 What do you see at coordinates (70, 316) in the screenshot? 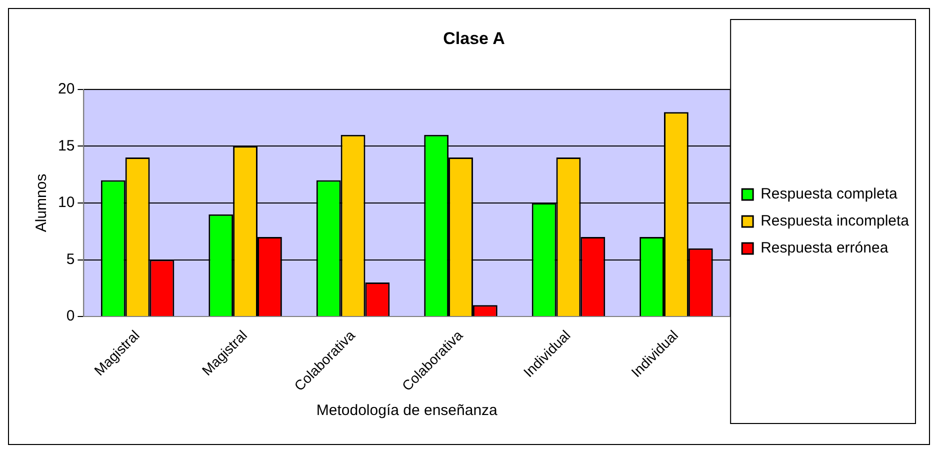
I see `y-tick-label: 0` at bounding box center [70, 316].